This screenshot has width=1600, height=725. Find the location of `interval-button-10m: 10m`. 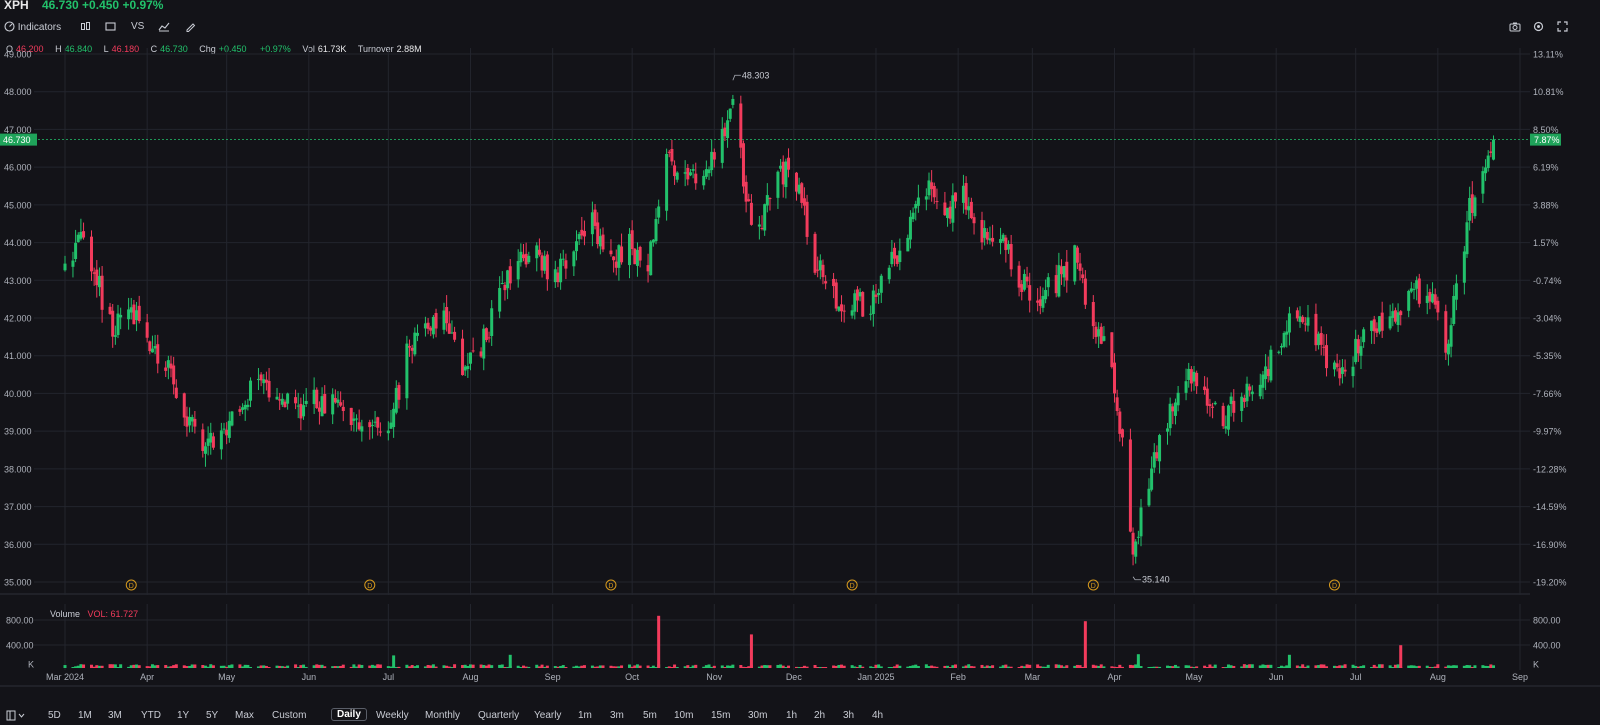

interval-button-10m: 10m is located at coordinates (684, 715).